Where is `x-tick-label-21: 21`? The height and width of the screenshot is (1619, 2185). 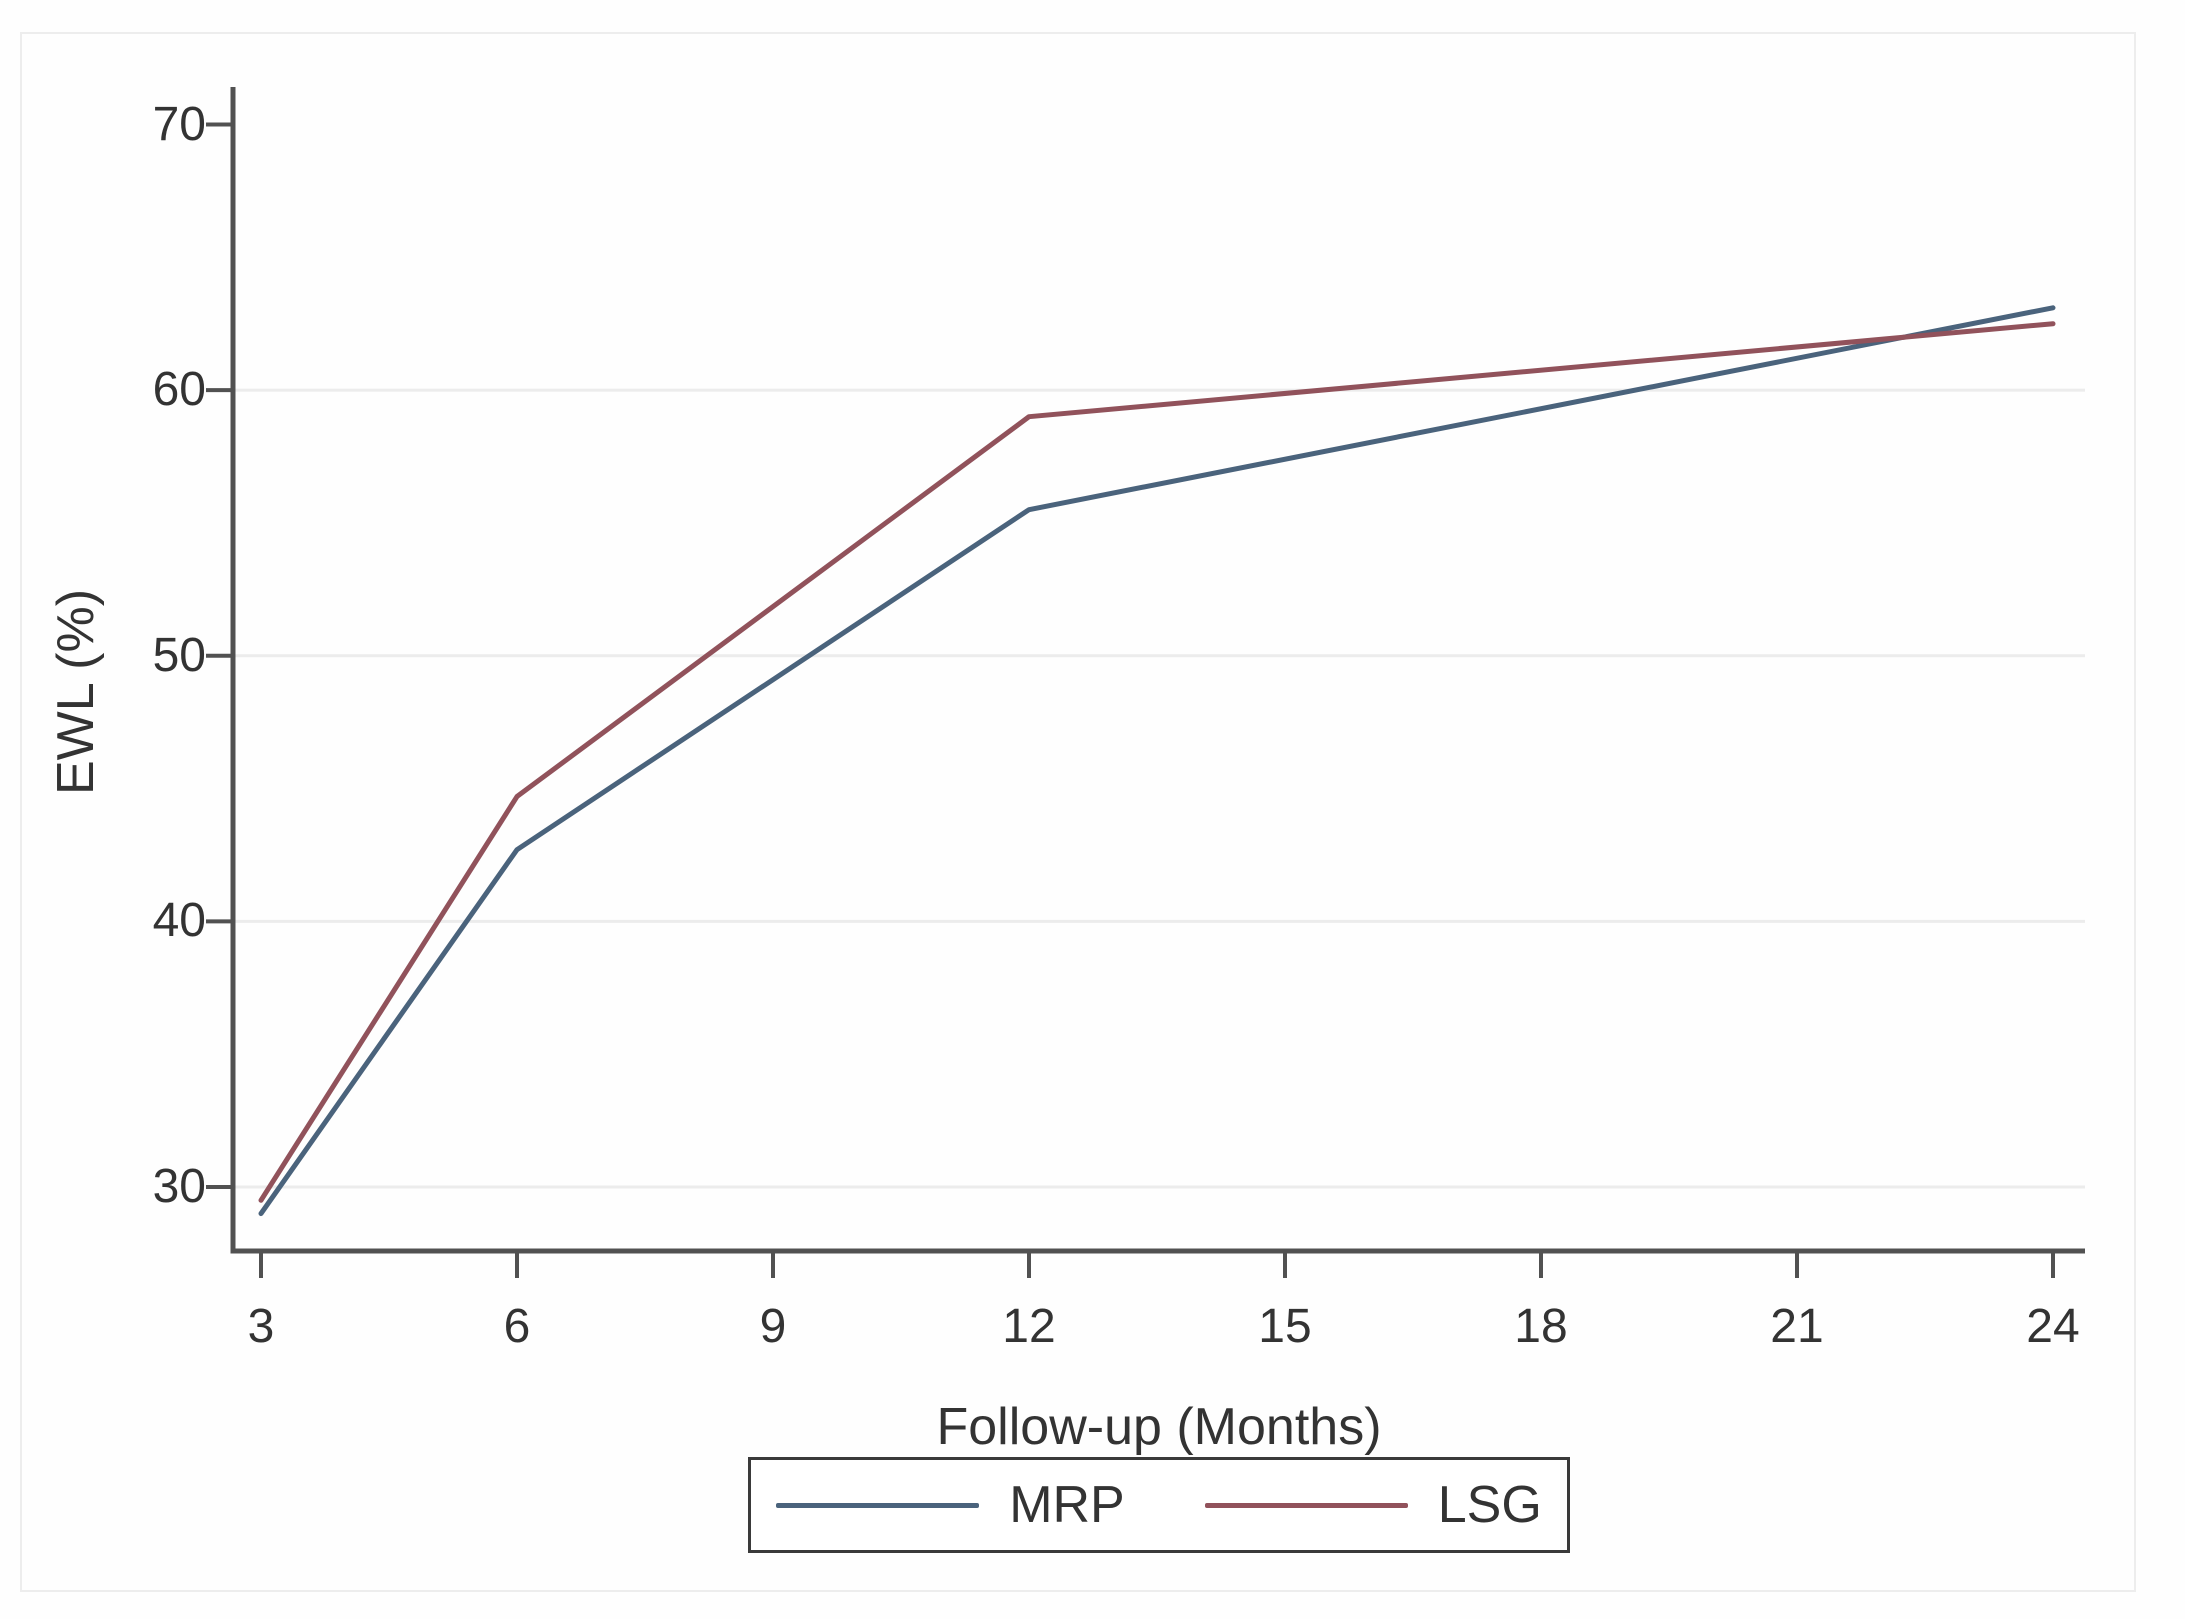
x-tick-label-21: 21 is located at coordinates (1797, 1326).